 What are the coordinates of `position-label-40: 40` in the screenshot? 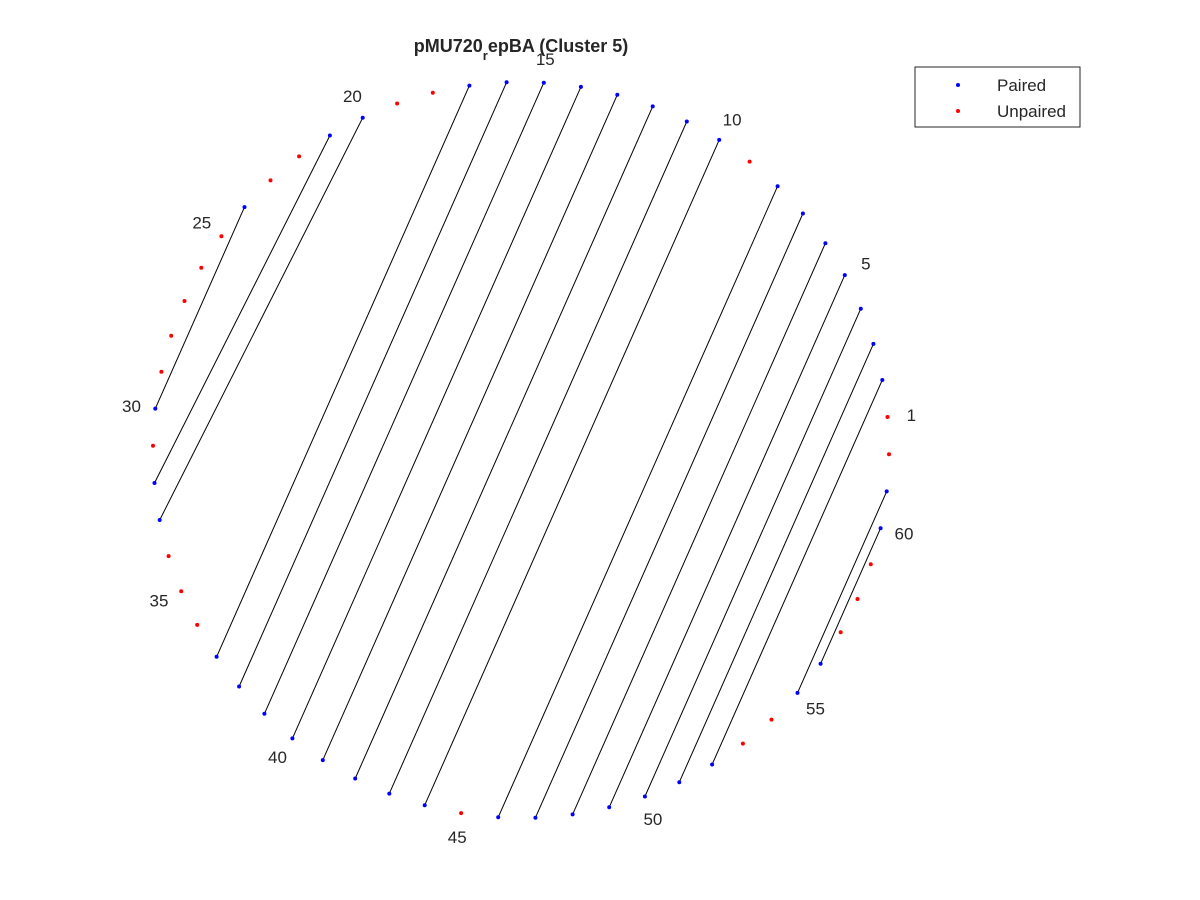 It's located at (277, 757).